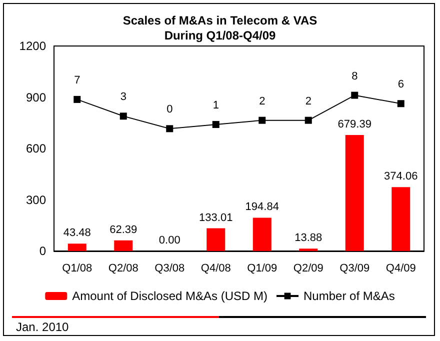 The image size is (440, 341). What do you see at coordinates (355, 124) in the screenshot?
I see `data-label: 679.39` at bounding box center [355, 124].